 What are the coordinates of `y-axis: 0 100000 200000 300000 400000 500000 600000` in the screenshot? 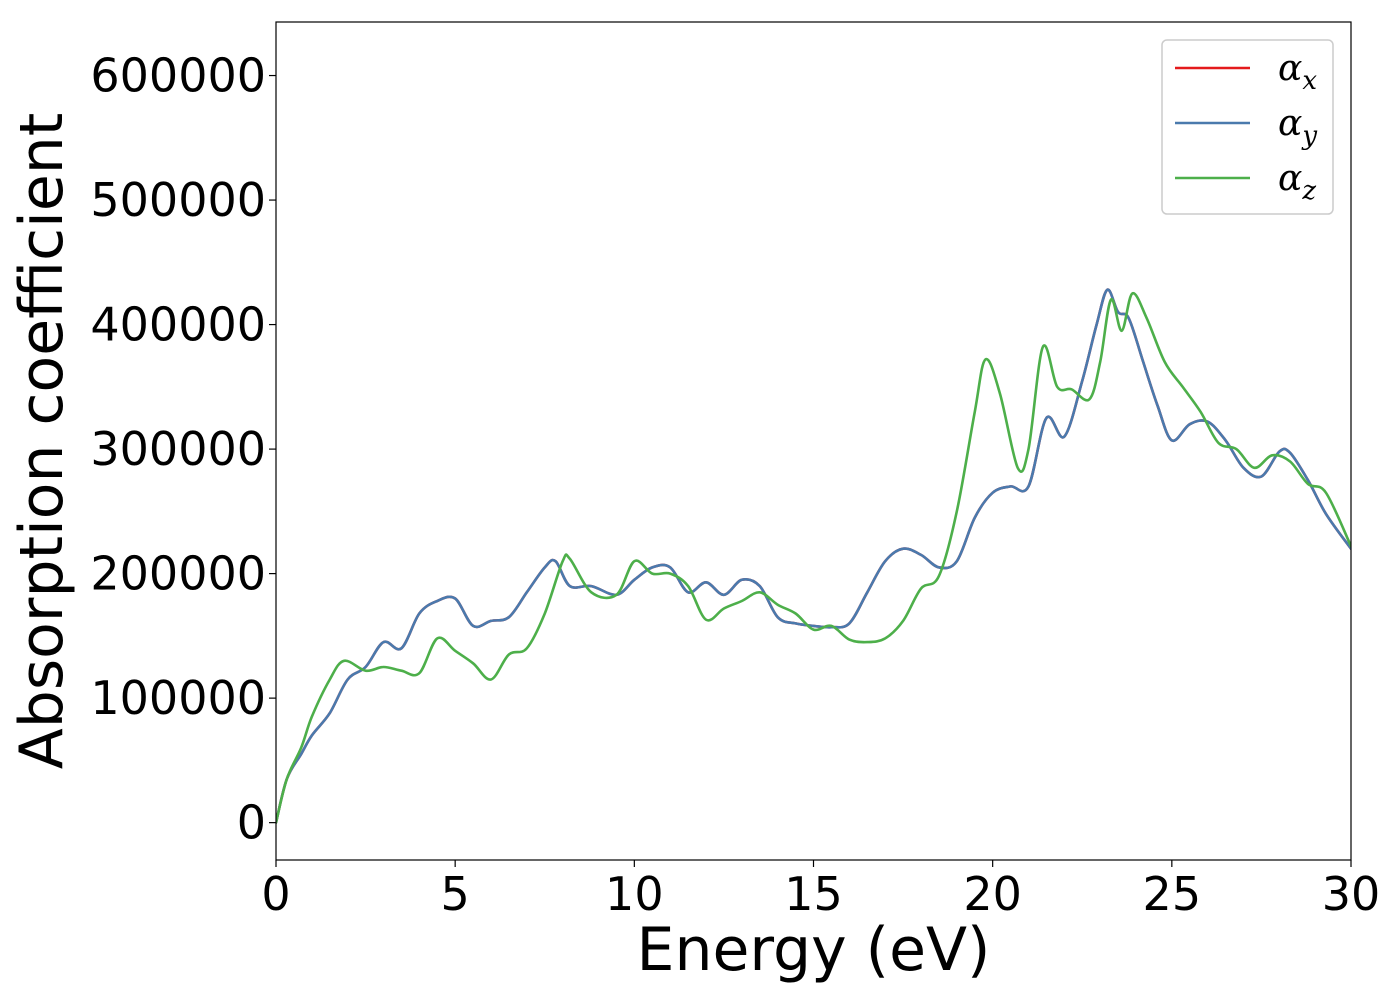 It's located at (183, 449).